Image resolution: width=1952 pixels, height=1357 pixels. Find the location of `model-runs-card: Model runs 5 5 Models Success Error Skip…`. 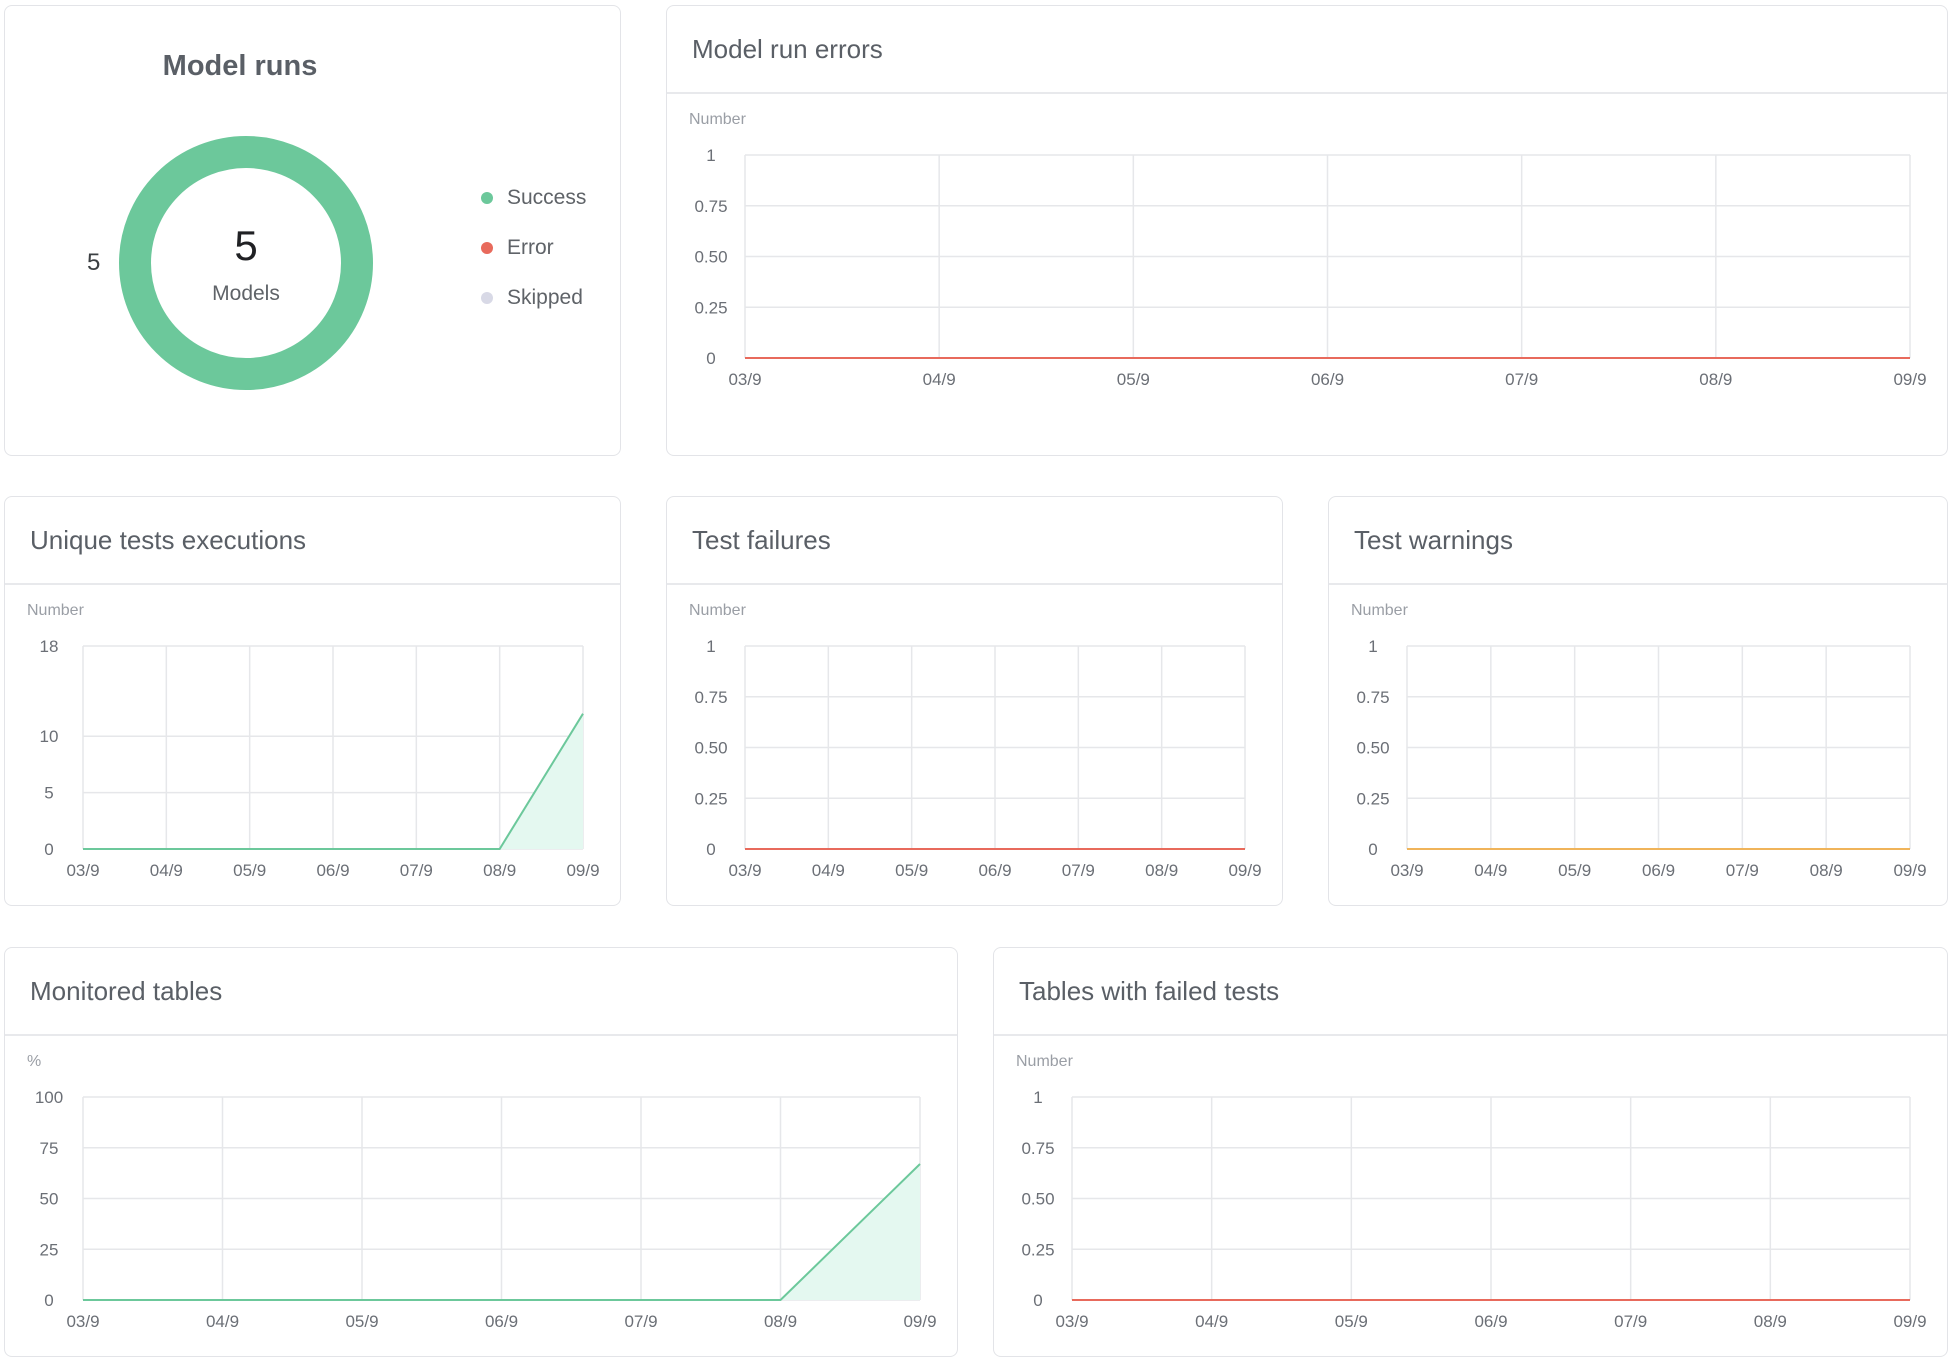

model-runs-card: Model runs 5 5 Models Success Error Skip… is located at coordinates (312, 230).